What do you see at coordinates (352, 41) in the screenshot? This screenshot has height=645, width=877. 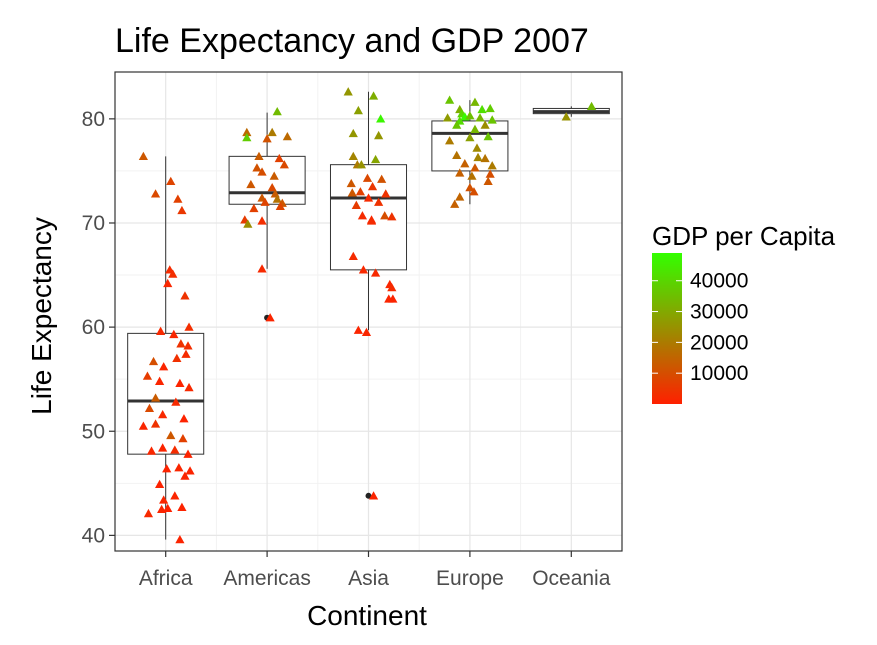 I see `chart-title: Life Expectancy and GDP 2007` at bounding box center [352, 41].